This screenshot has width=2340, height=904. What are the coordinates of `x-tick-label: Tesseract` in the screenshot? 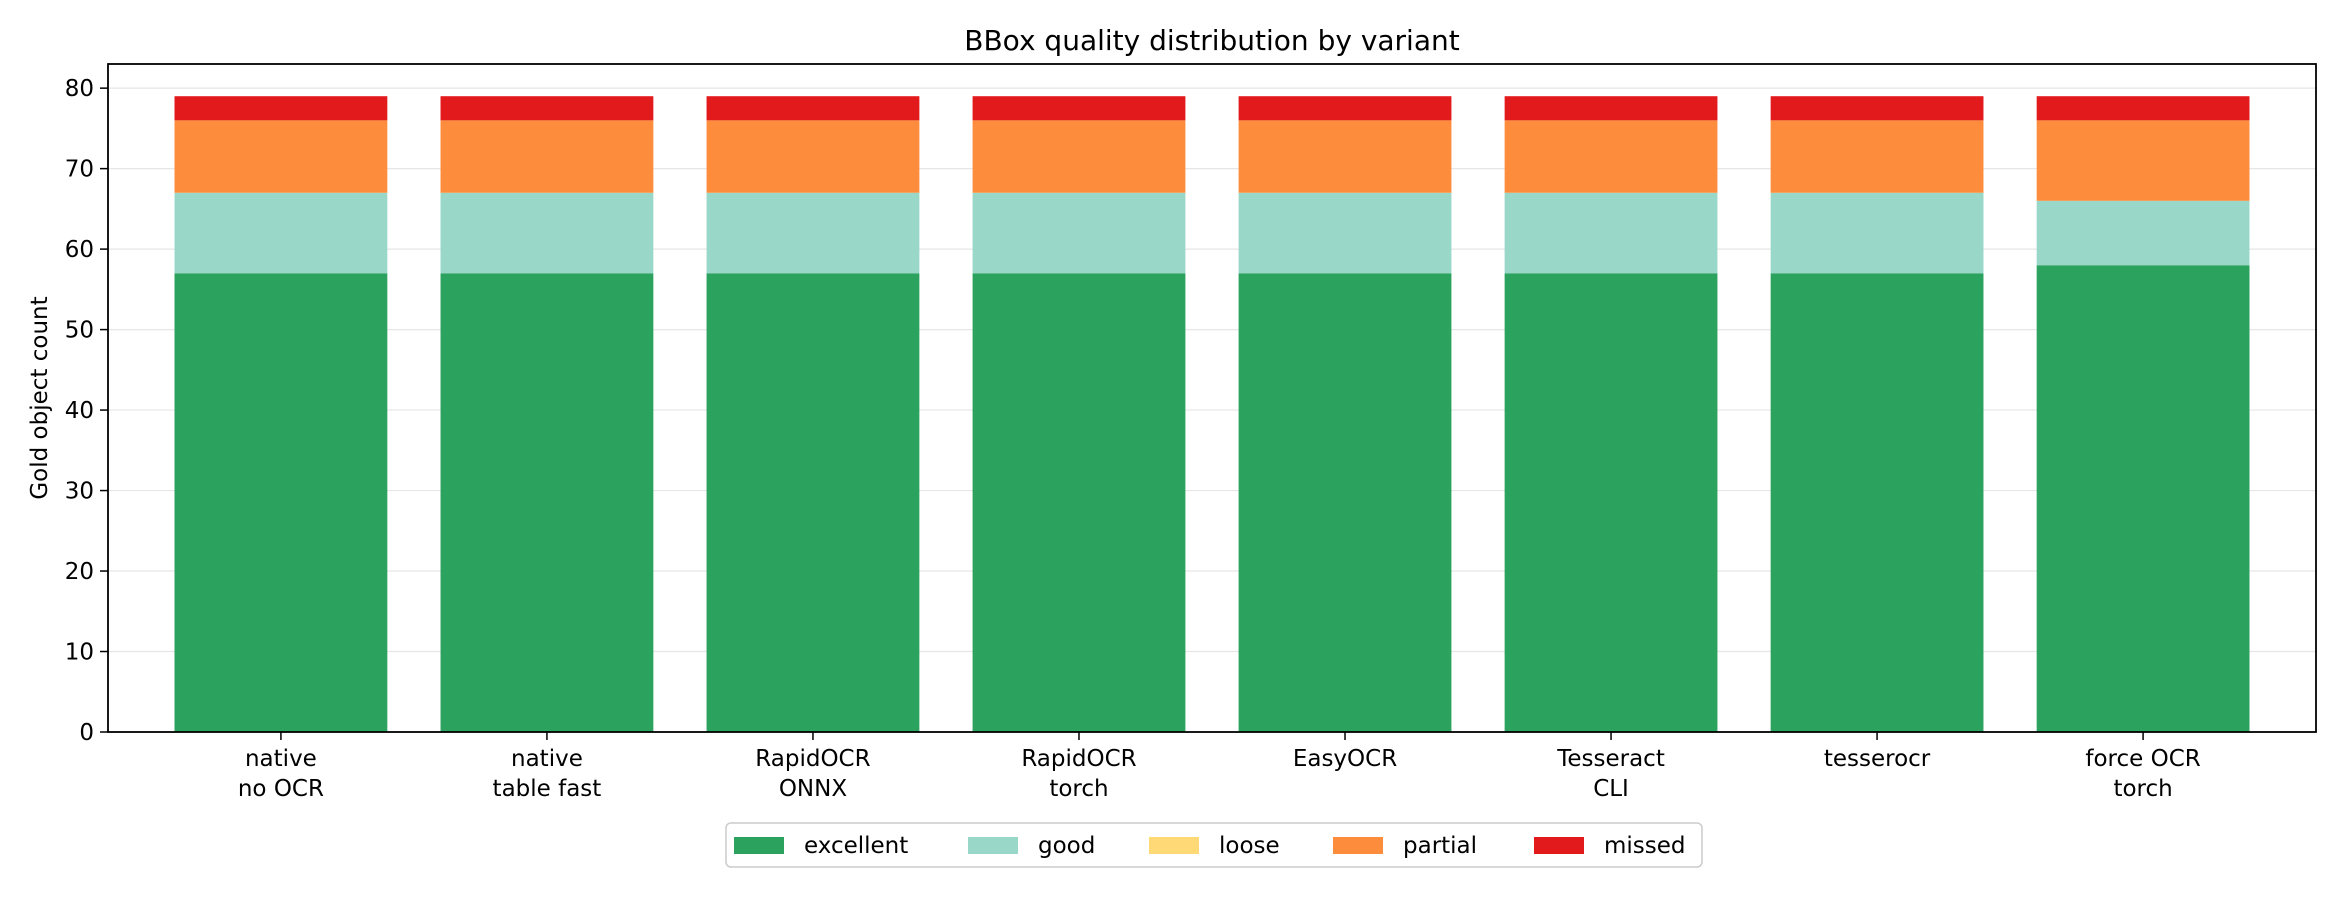 It's located at (1610, 759).